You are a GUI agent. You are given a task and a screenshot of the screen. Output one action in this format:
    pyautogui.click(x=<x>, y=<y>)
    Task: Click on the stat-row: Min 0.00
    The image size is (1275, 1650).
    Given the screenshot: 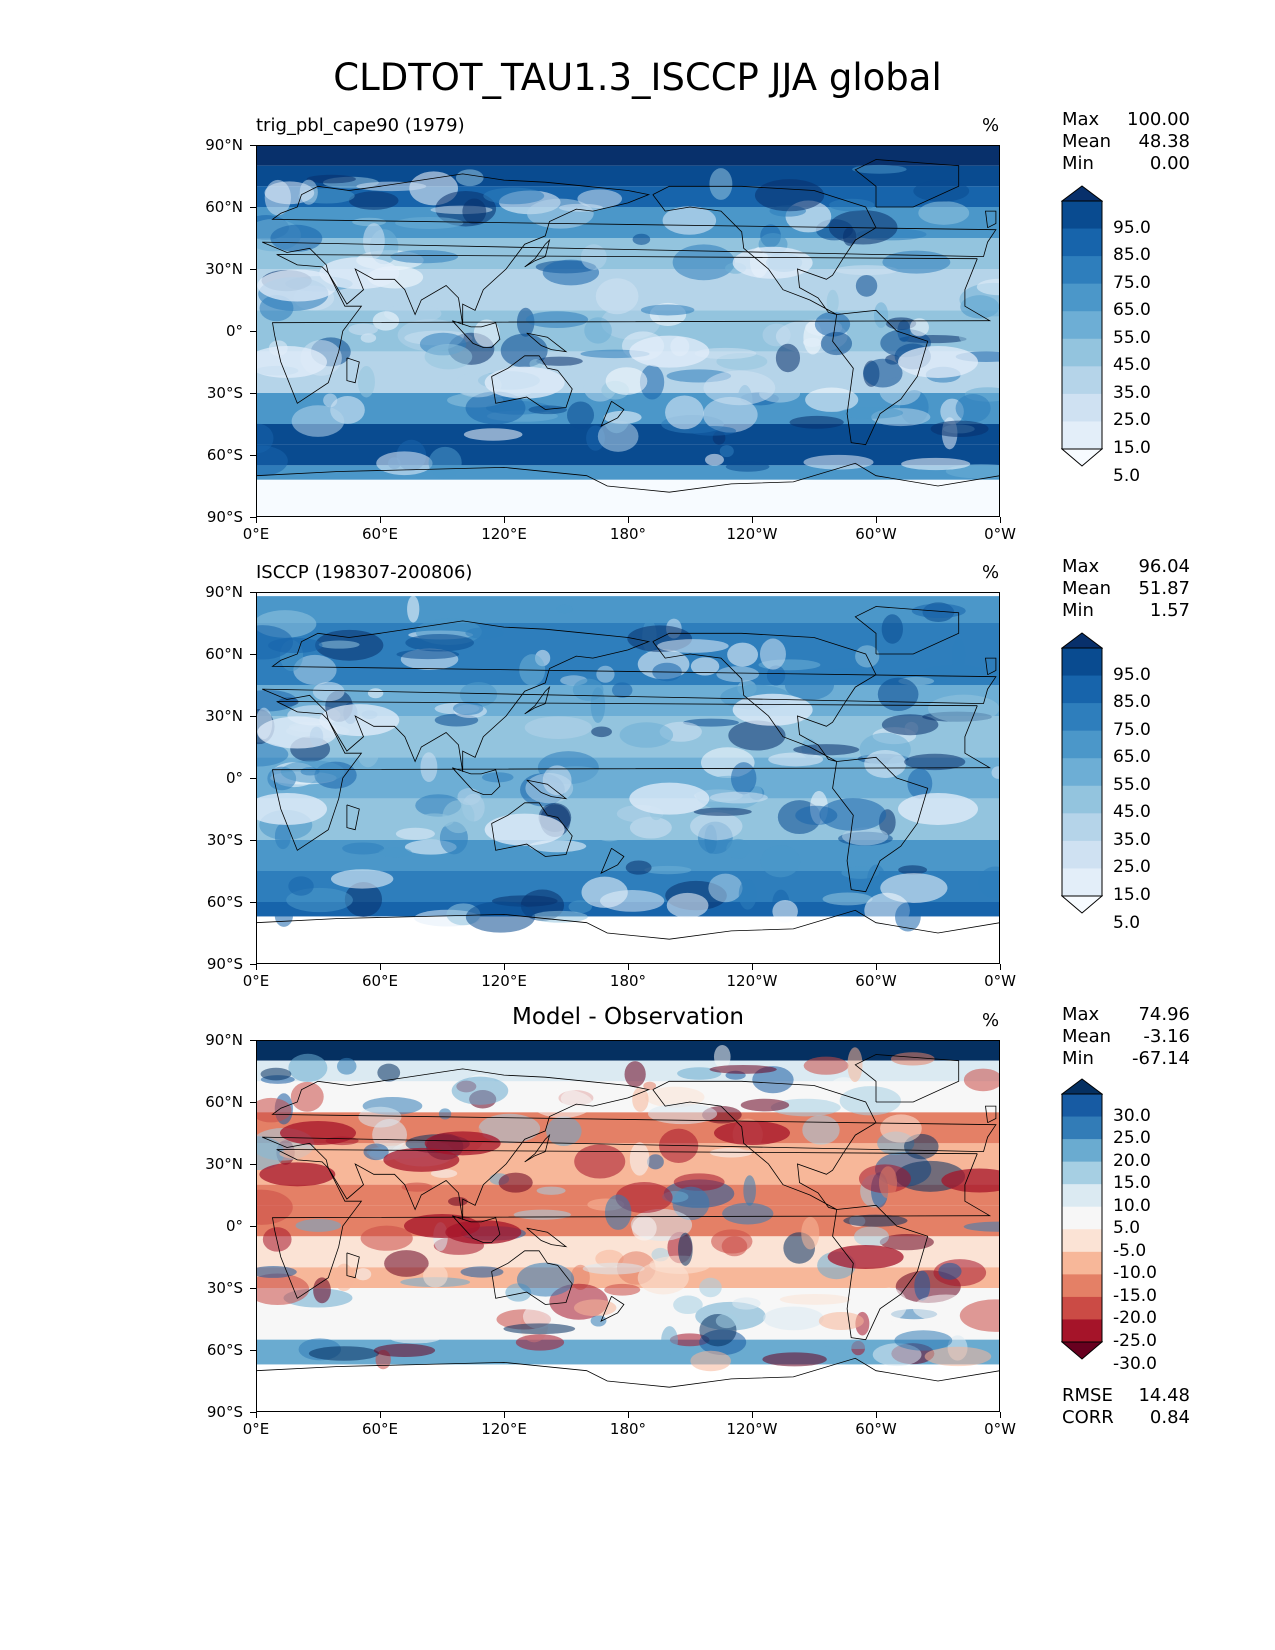 What is the action you would take?
    pyautogui.click(x=1126, y=164)
    